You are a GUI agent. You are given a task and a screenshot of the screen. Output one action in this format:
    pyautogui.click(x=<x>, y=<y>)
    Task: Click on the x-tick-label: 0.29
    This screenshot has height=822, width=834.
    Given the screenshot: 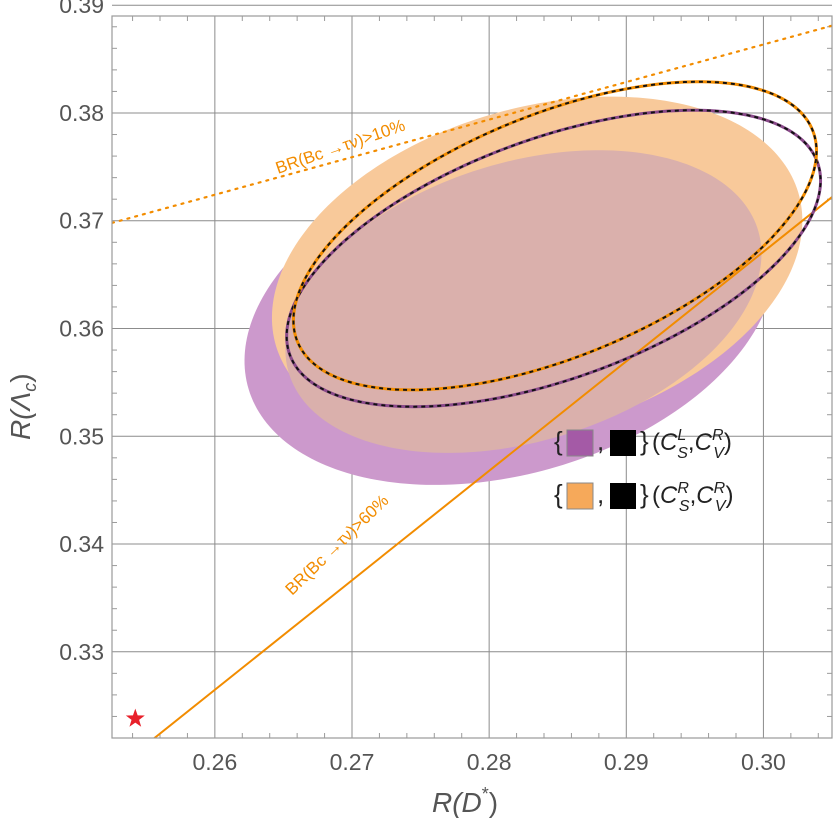 What is the action you would take?
    pyautogui.click(x=626, y=762)
    